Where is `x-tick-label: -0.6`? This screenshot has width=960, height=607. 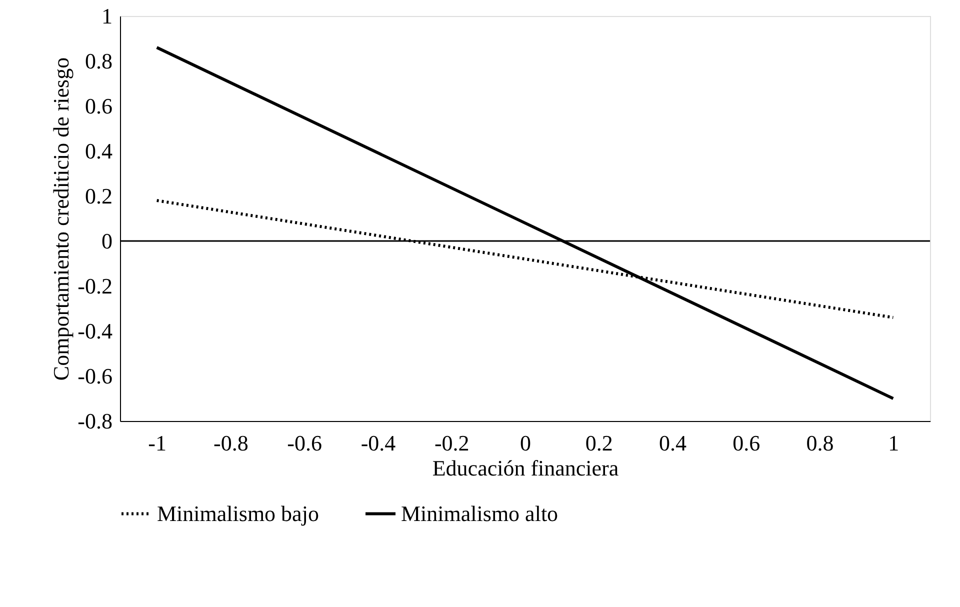
x-tick-label: -0.6 is located at coordinates (304, 443).